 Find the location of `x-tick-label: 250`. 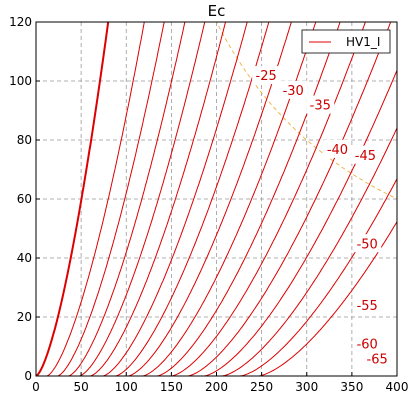

x-tick-label: 250 is located at coordinates (261, 387).